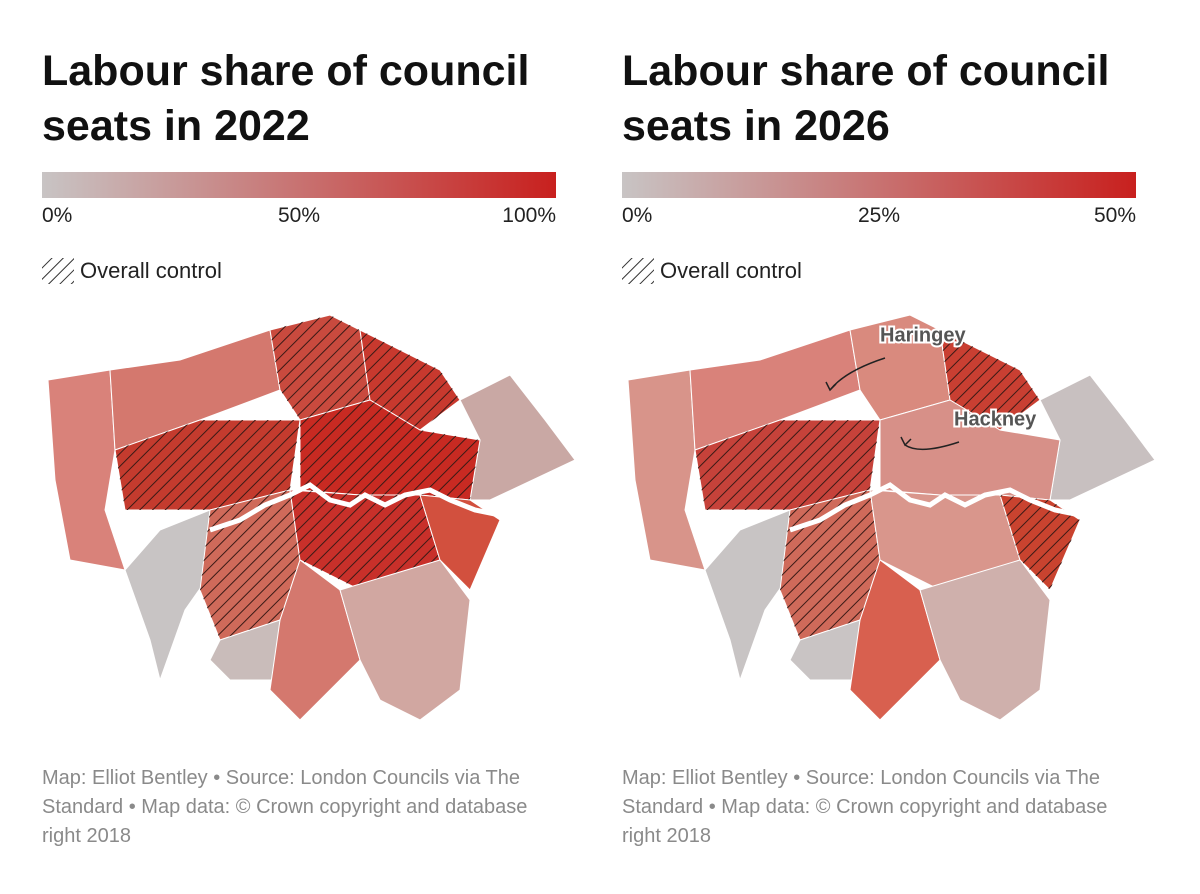 The height and width of the screenshot is (894, 1200). Describe the element at coordinates (923, 335) in the screenshot. I see `annotation-label: Haringey` at that location.